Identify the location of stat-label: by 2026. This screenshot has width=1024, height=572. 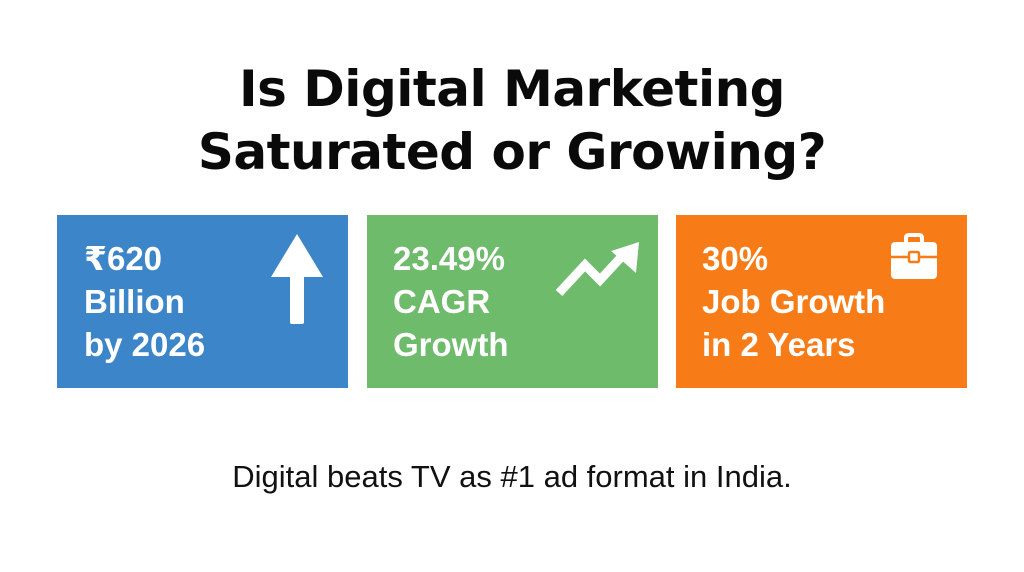
(145, 344).